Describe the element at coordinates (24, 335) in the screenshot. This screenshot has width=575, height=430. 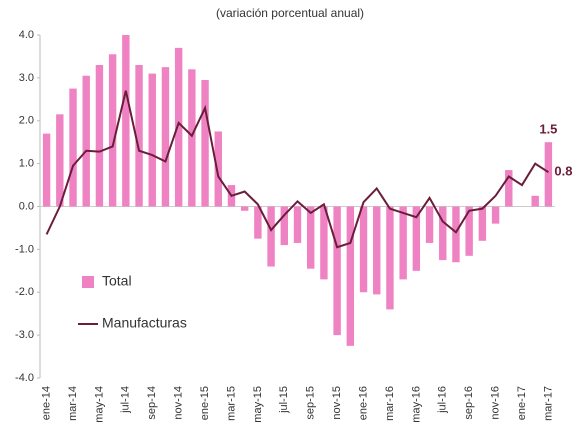
I see `y-tick-label: -3.0` at that location.